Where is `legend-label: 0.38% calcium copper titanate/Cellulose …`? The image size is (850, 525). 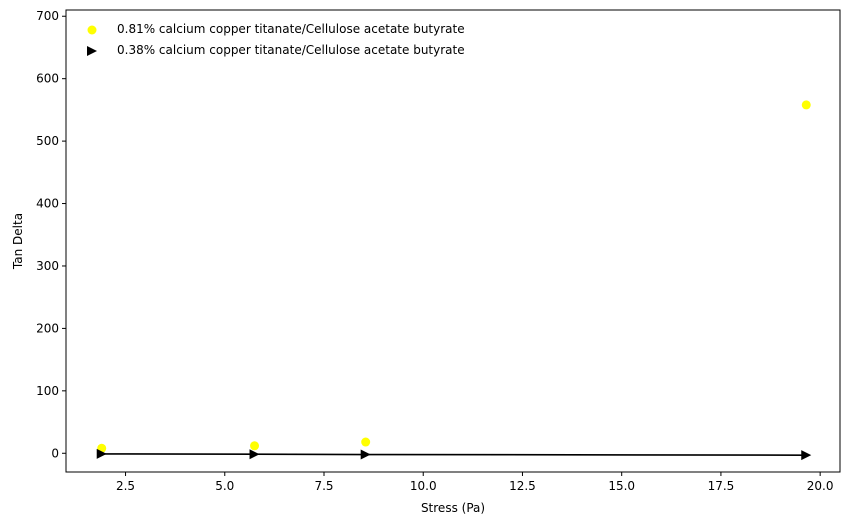
legend-label: 0.38% calcium copper titanate/Cellulose … is located at coordinates (291, 50).